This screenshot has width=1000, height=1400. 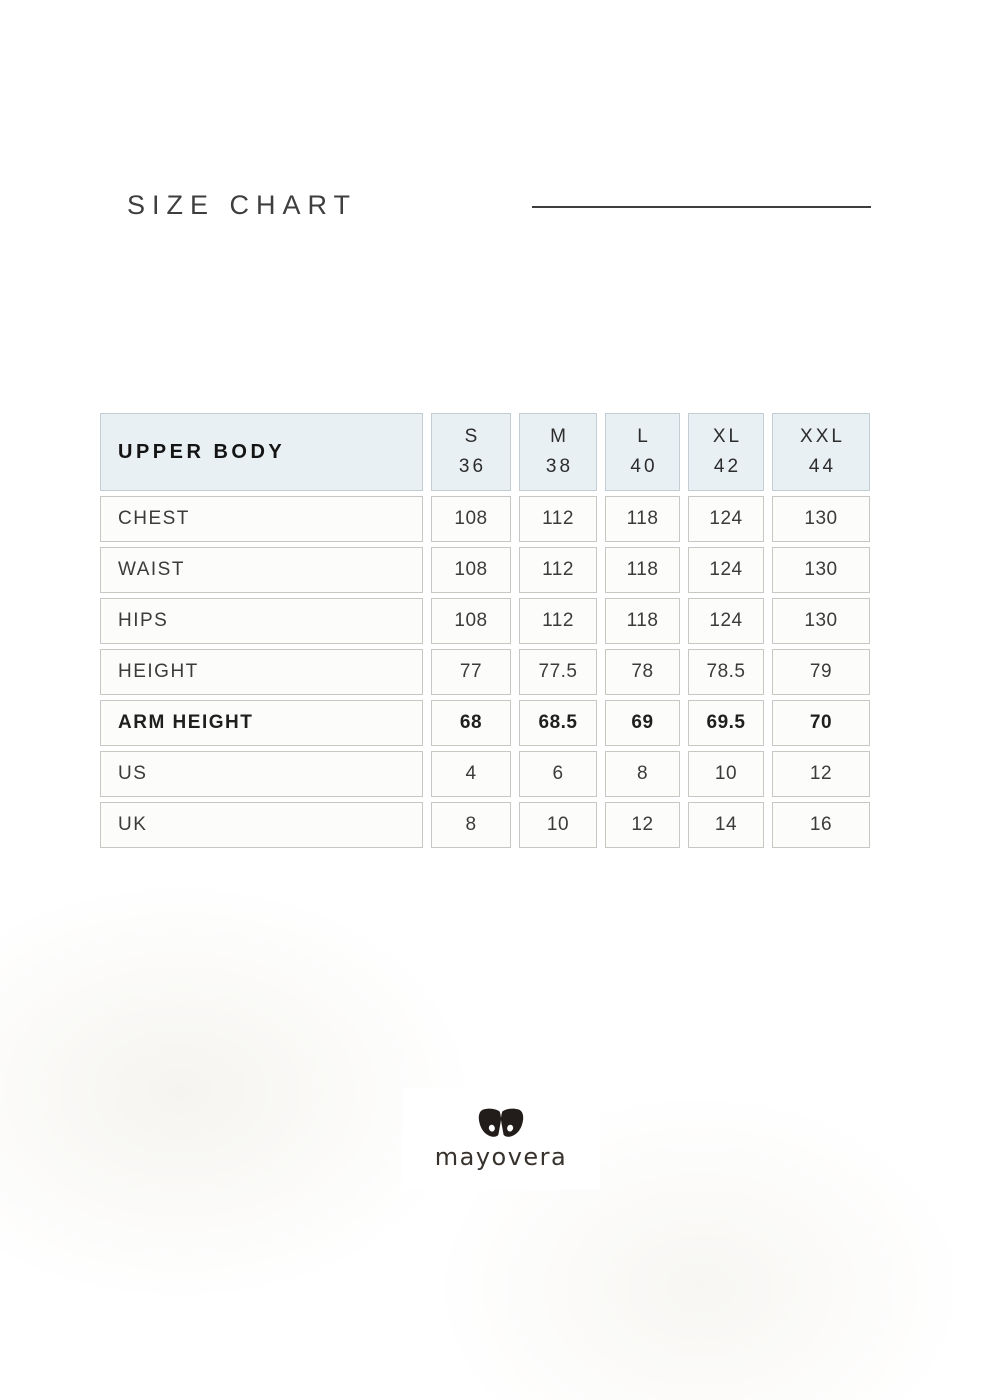 What do you see at coordinates (559, 436) in the screenshot?
I see `size-letter: M` at bounding box center [559, 436].